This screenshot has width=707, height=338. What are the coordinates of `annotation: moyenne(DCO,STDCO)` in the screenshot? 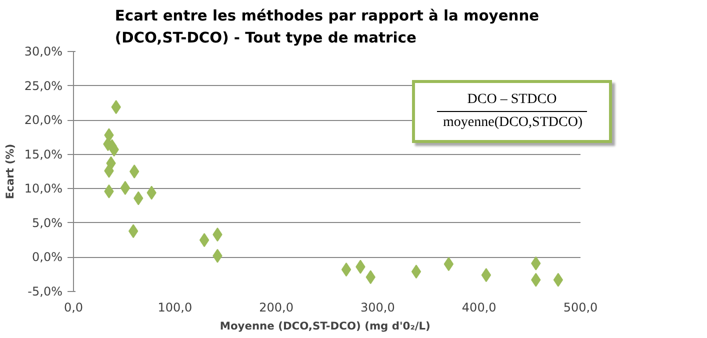 It's located at (513, 123).